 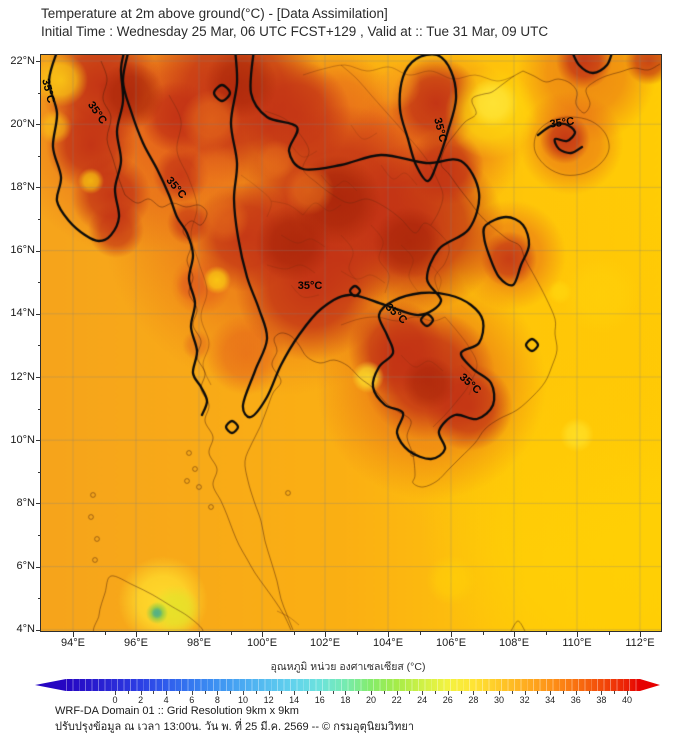 What do you see at coordinates (550, 700) in the screenshot?
I see `colorbar-tick-label: 34` at bounding box center [550, 700].